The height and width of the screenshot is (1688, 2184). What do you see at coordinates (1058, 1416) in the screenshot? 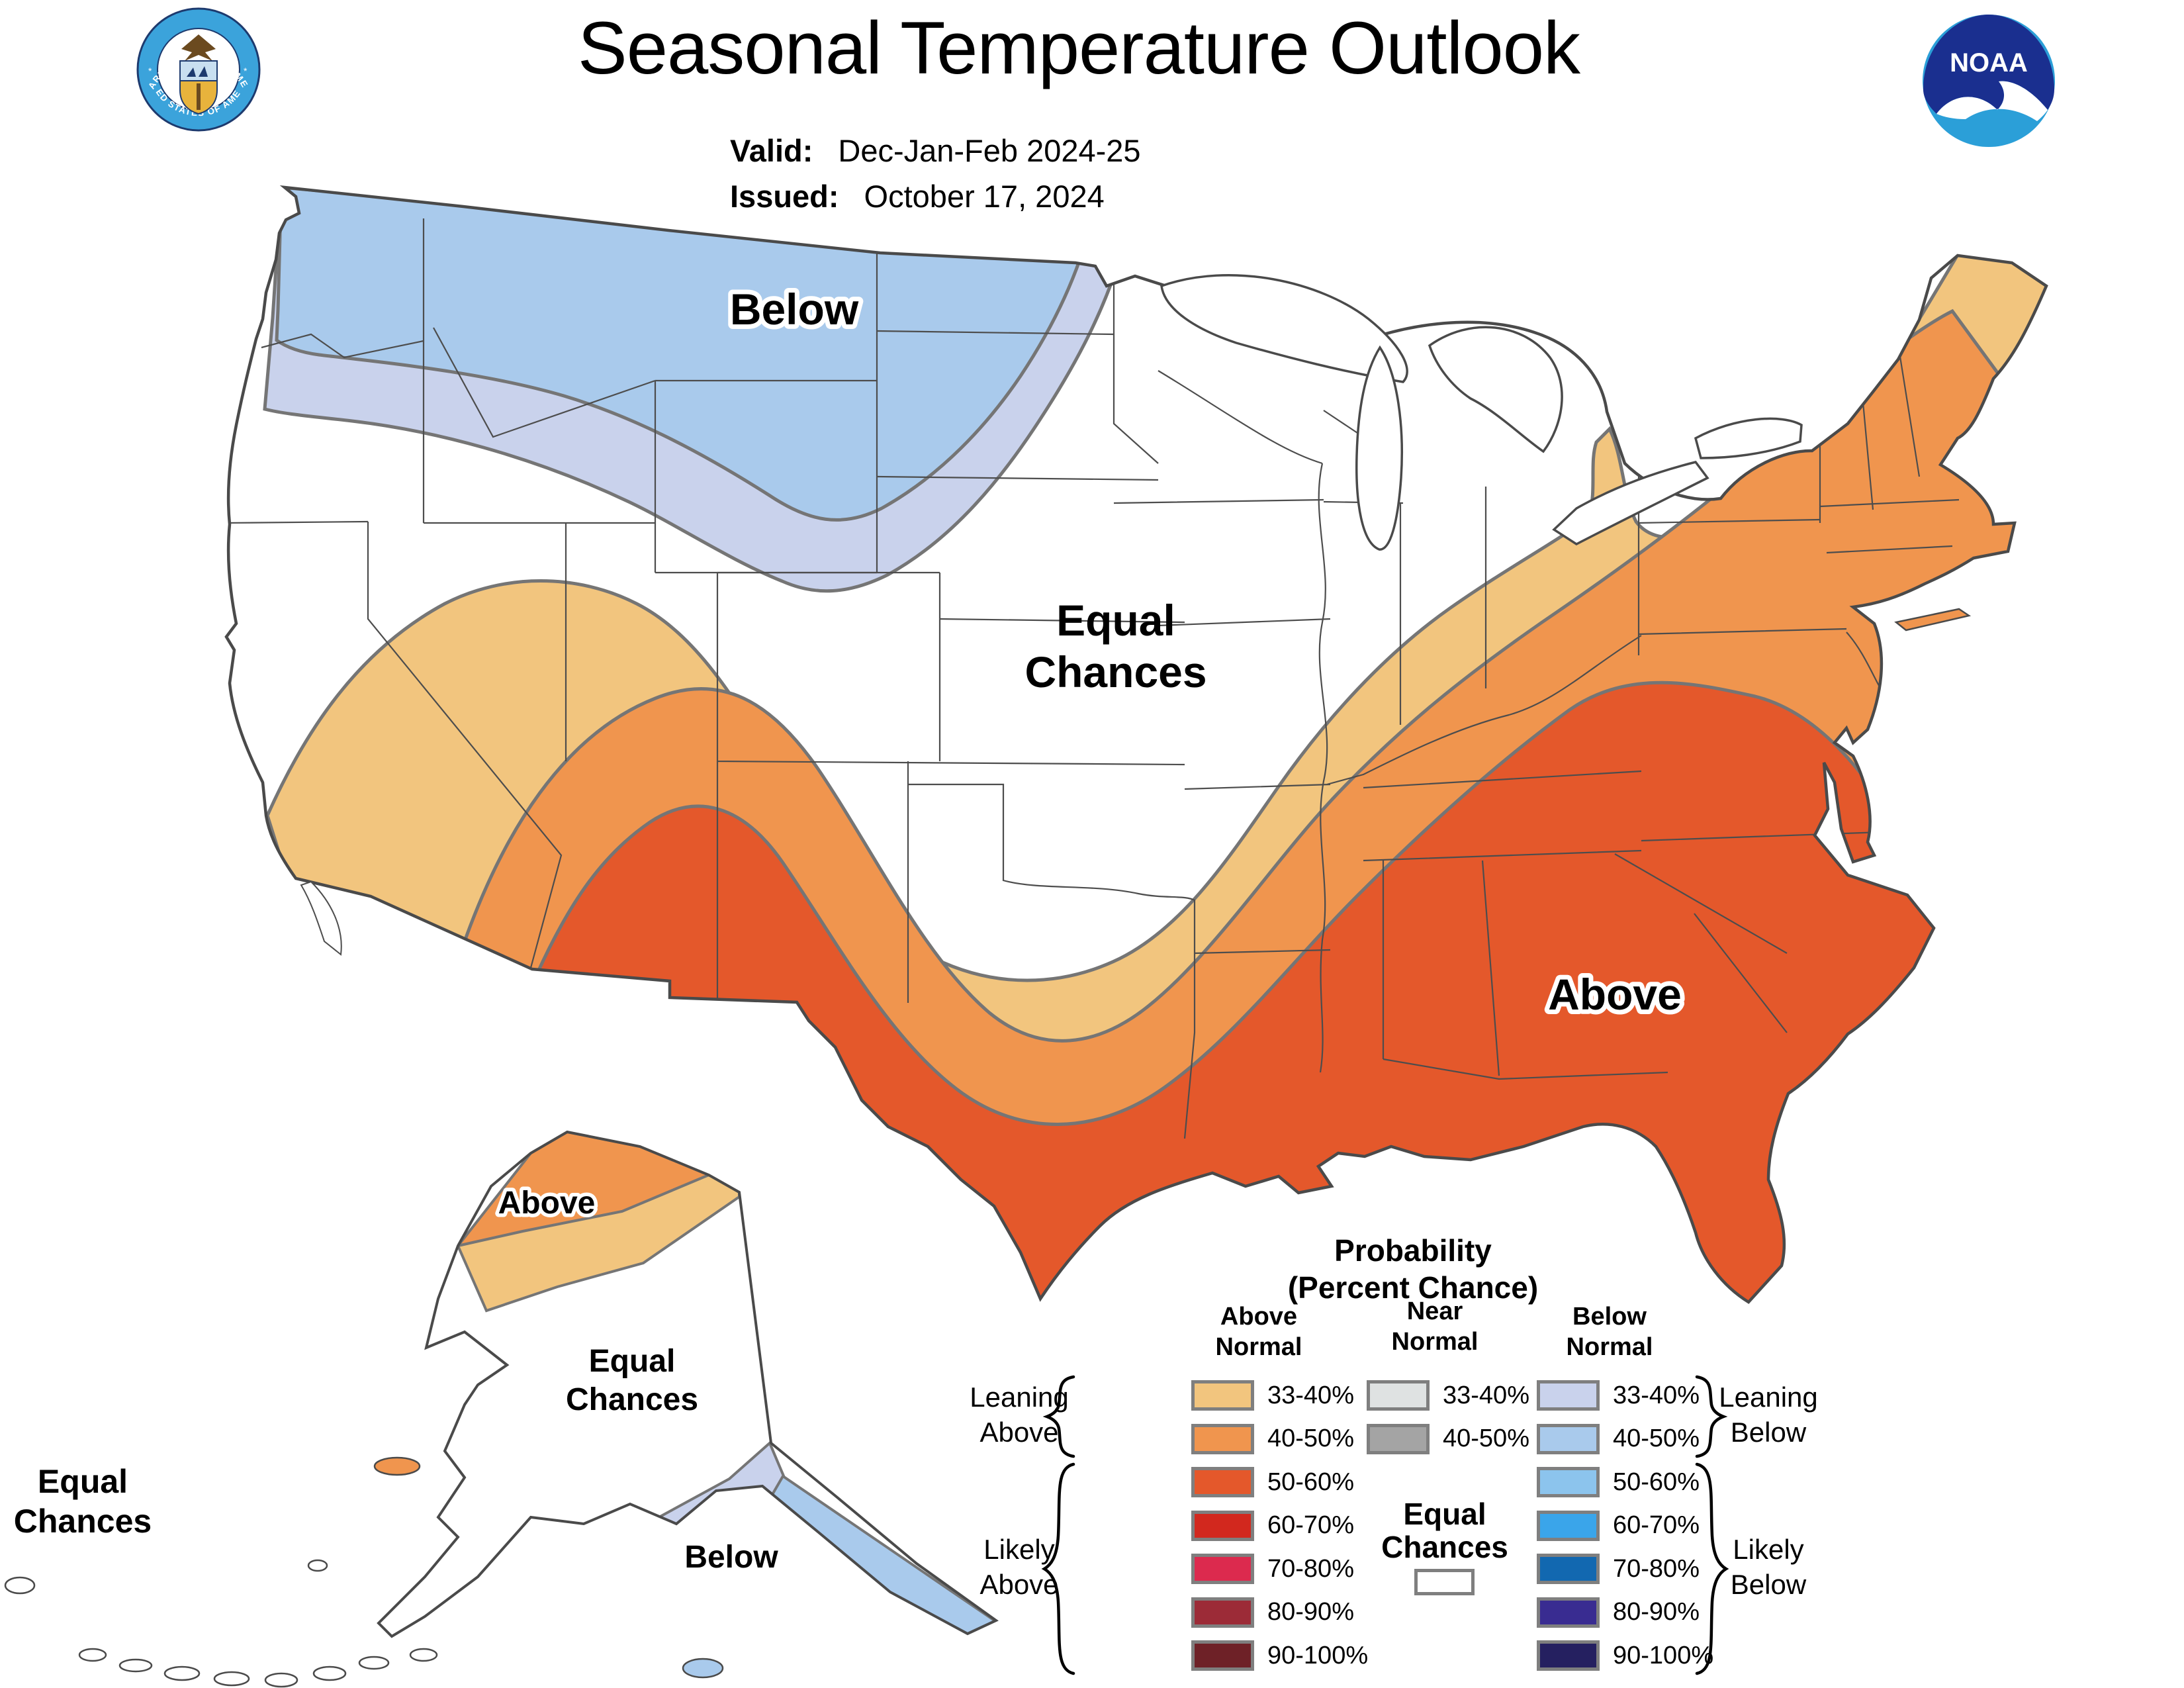
I see `brace-leaning-above` at bounding box center [1058, 1416].